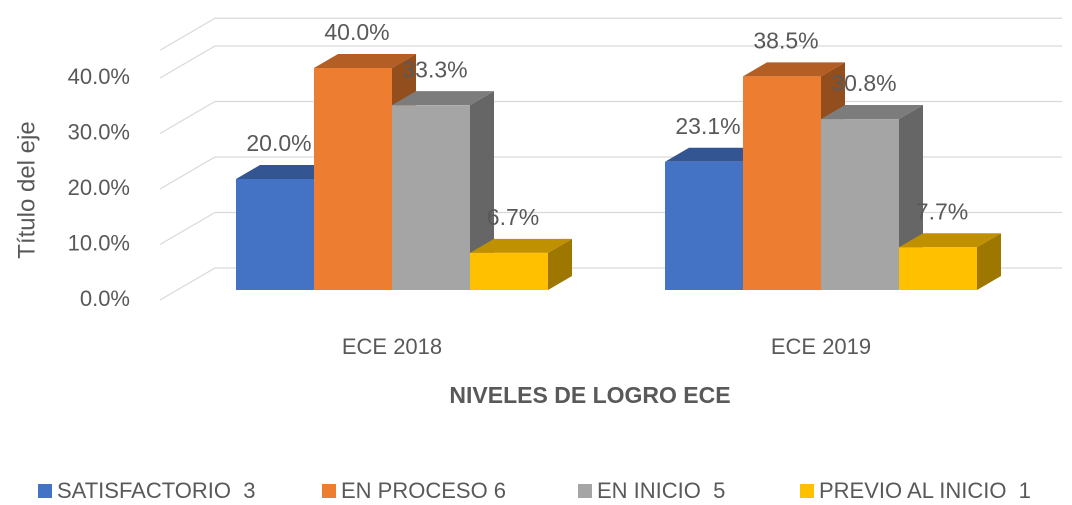 The image size is (1072, 505). I want to click on data-label: 40.0%, so click(356, 32).